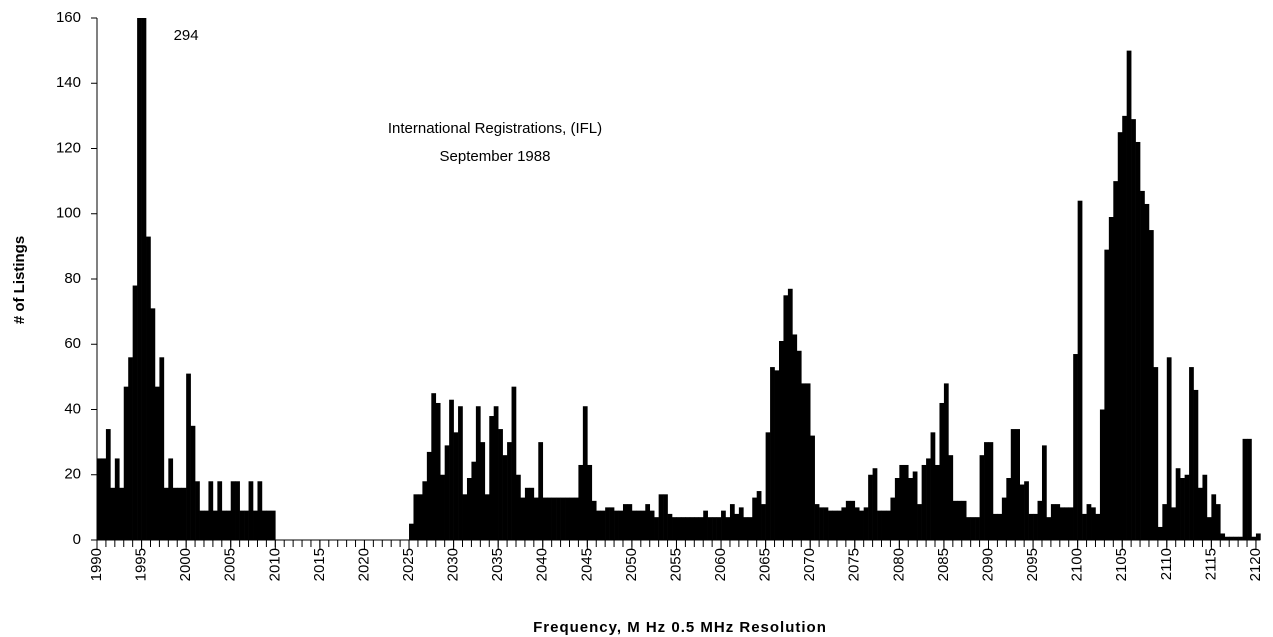  I want to click on x-tick-label: 2010, so click(274, 564).